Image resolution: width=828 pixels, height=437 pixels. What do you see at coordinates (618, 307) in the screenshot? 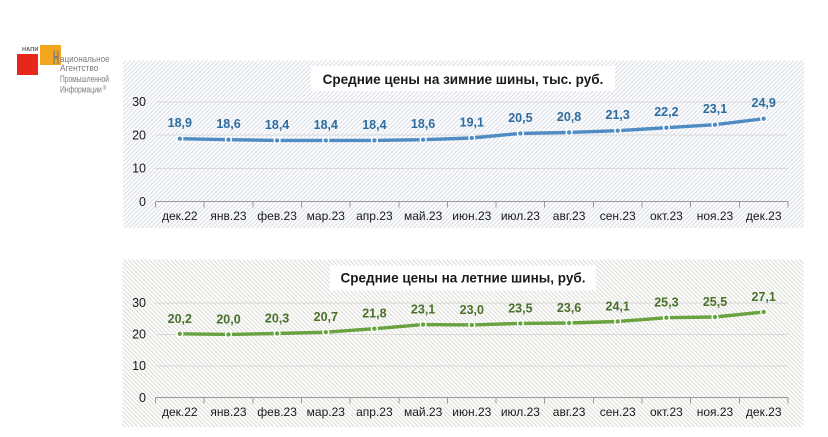
I see `svg-text: 24,1` at bounding box center [618, 307].